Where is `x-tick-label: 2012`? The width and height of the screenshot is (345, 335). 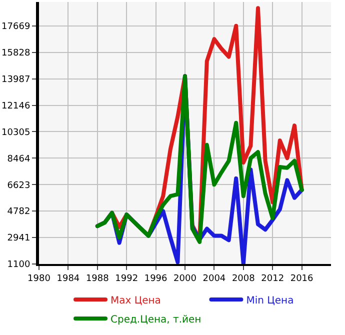
x-tick-label: 2012 is located at coordinates (272, 279).